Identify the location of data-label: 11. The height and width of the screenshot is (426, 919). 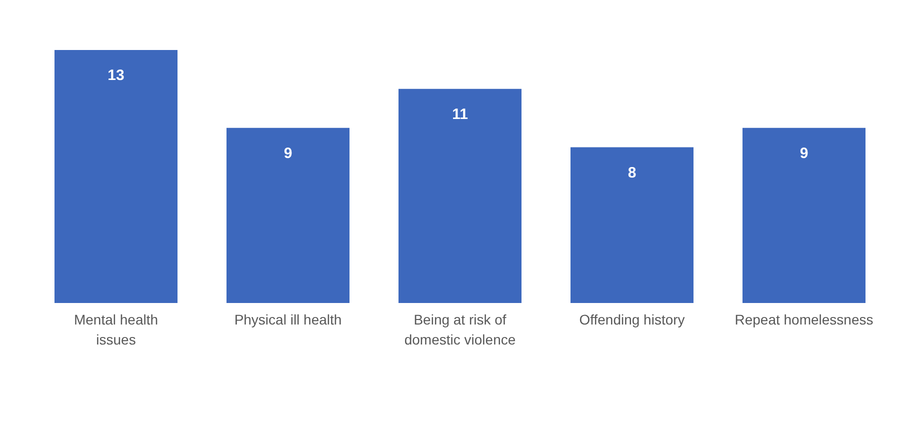
(460, 114).